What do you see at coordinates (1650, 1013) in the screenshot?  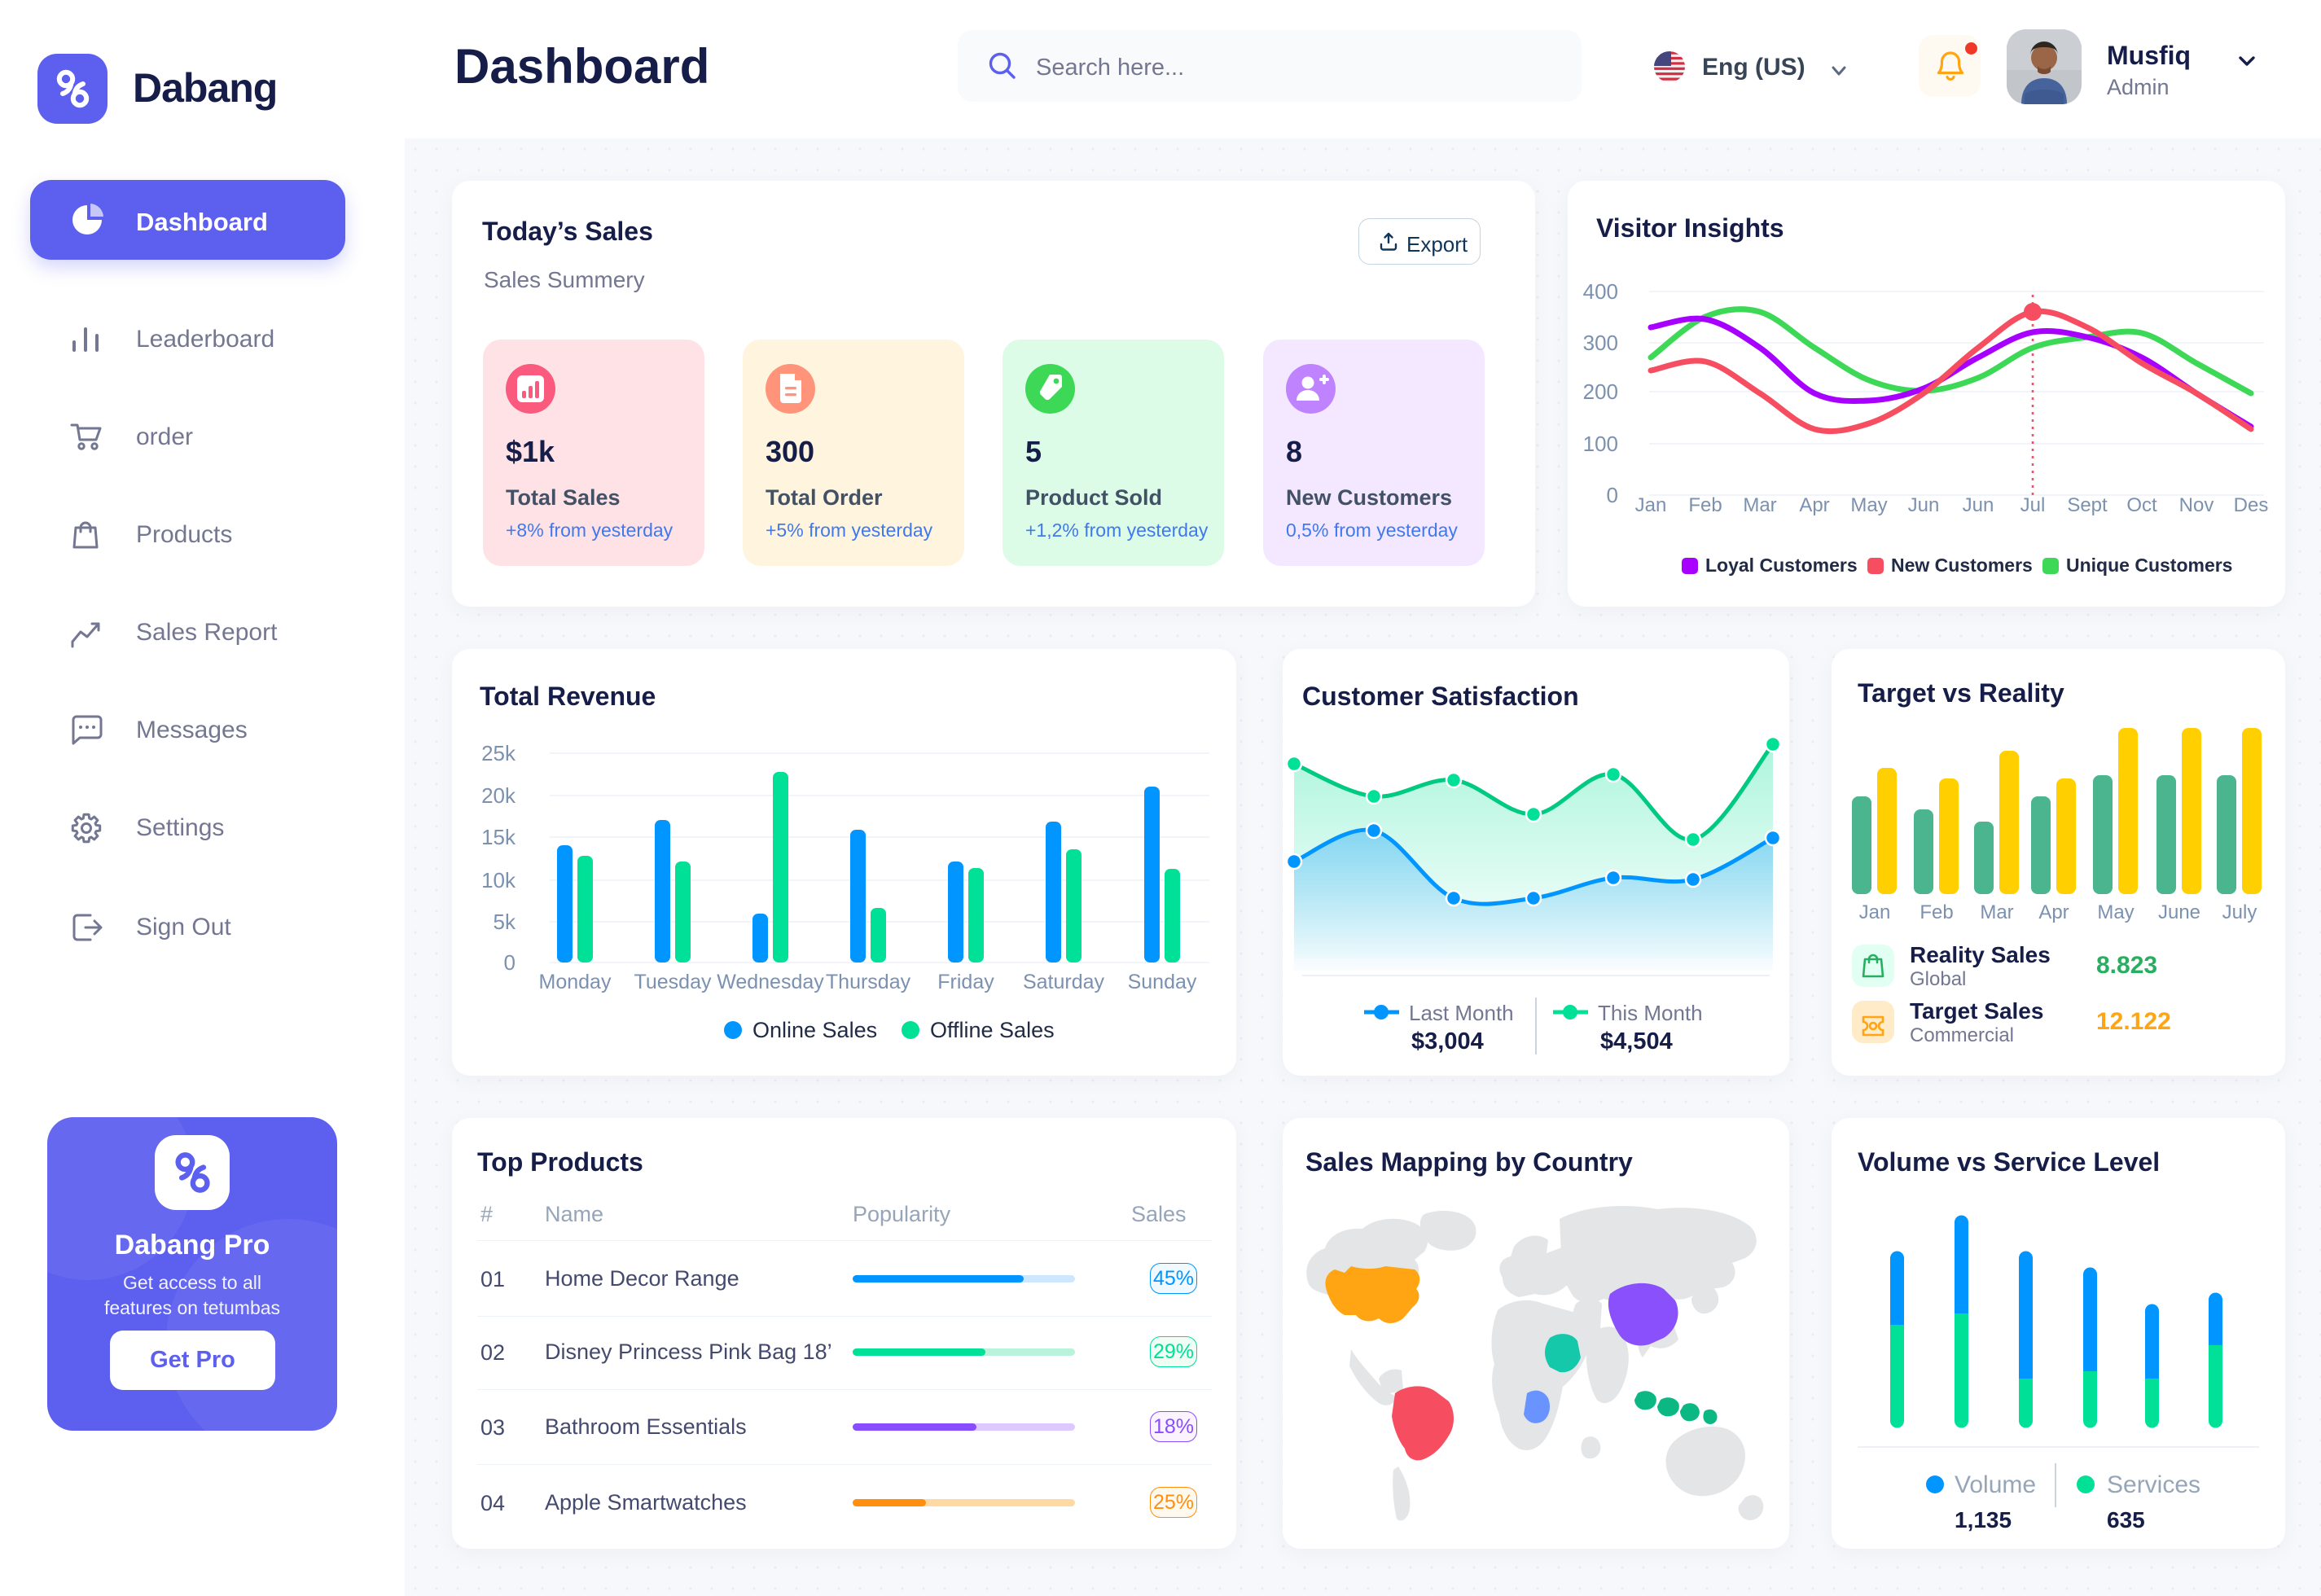 I see `svg-text: This Month` at bounding box center [1650, 1013].